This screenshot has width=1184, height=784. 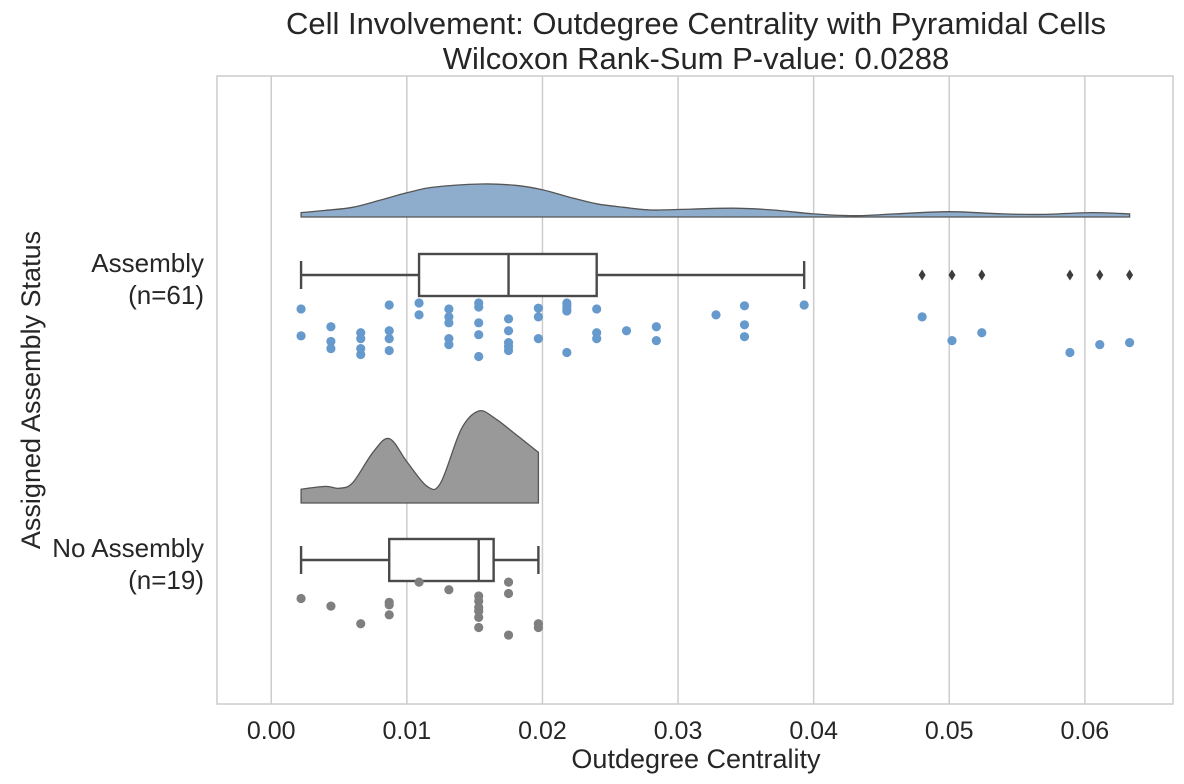 I want to click on iqr-box, so click(x=441, y=560).